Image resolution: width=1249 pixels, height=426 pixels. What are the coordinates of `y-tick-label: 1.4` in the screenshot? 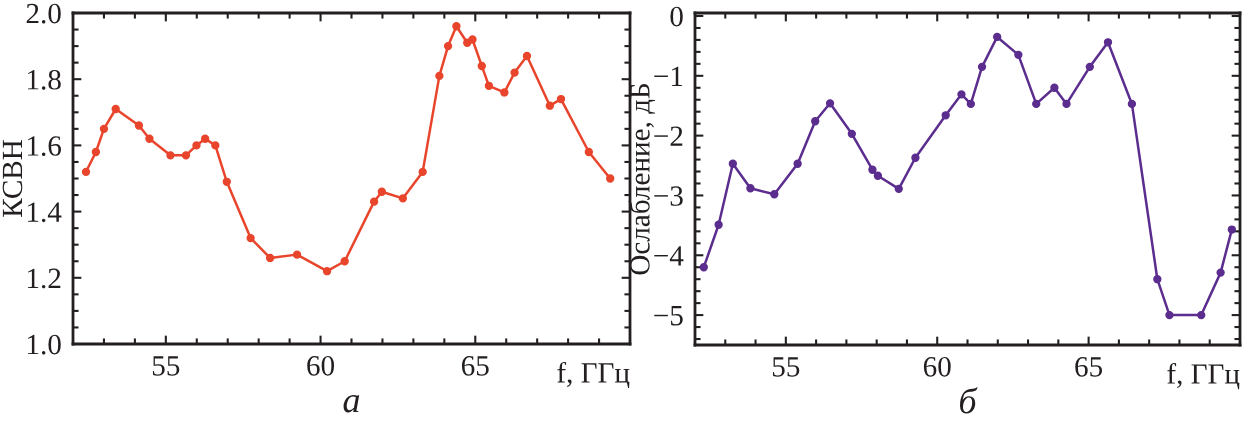 It's located at (45, 212).